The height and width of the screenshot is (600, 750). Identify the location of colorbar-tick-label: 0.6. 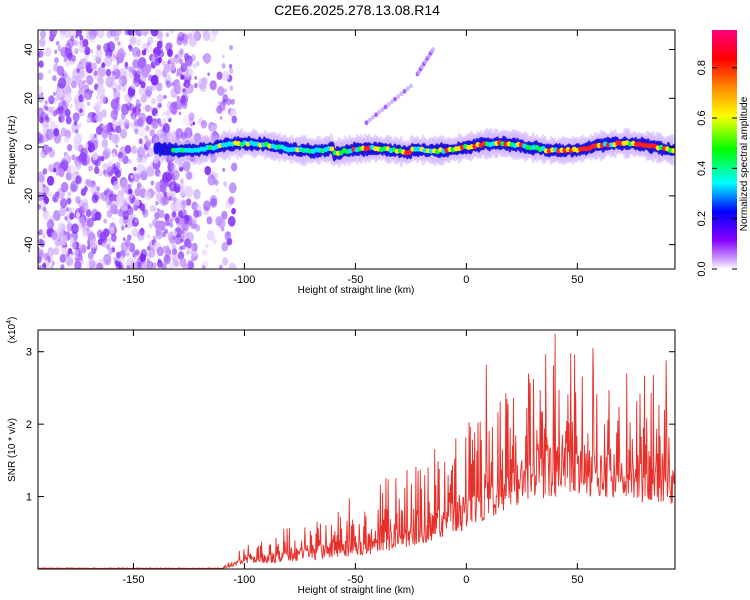
(702, 117).